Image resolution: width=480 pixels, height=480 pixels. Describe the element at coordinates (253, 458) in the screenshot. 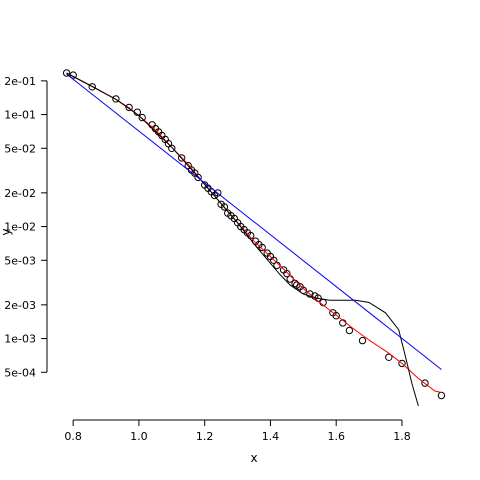

I see `x-axis-title: x` at that location.